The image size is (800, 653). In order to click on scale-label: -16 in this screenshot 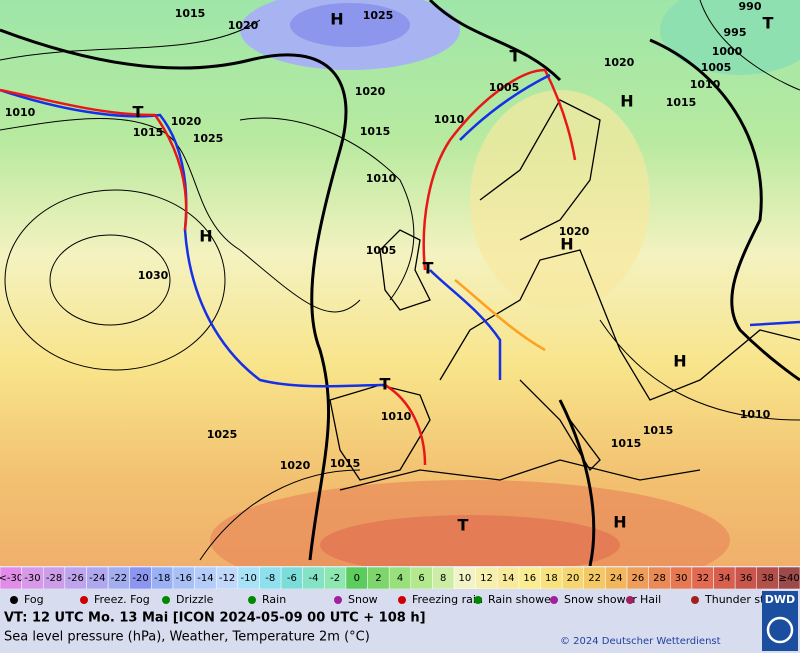, I will do `click(184, 578)`.